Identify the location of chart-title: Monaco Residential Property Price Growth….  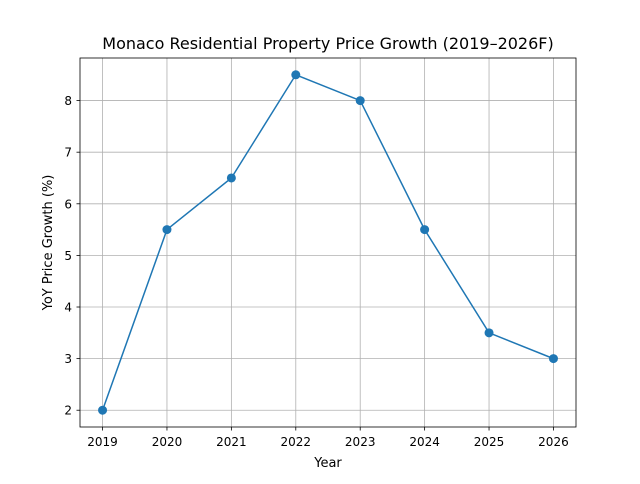
(327, 43).